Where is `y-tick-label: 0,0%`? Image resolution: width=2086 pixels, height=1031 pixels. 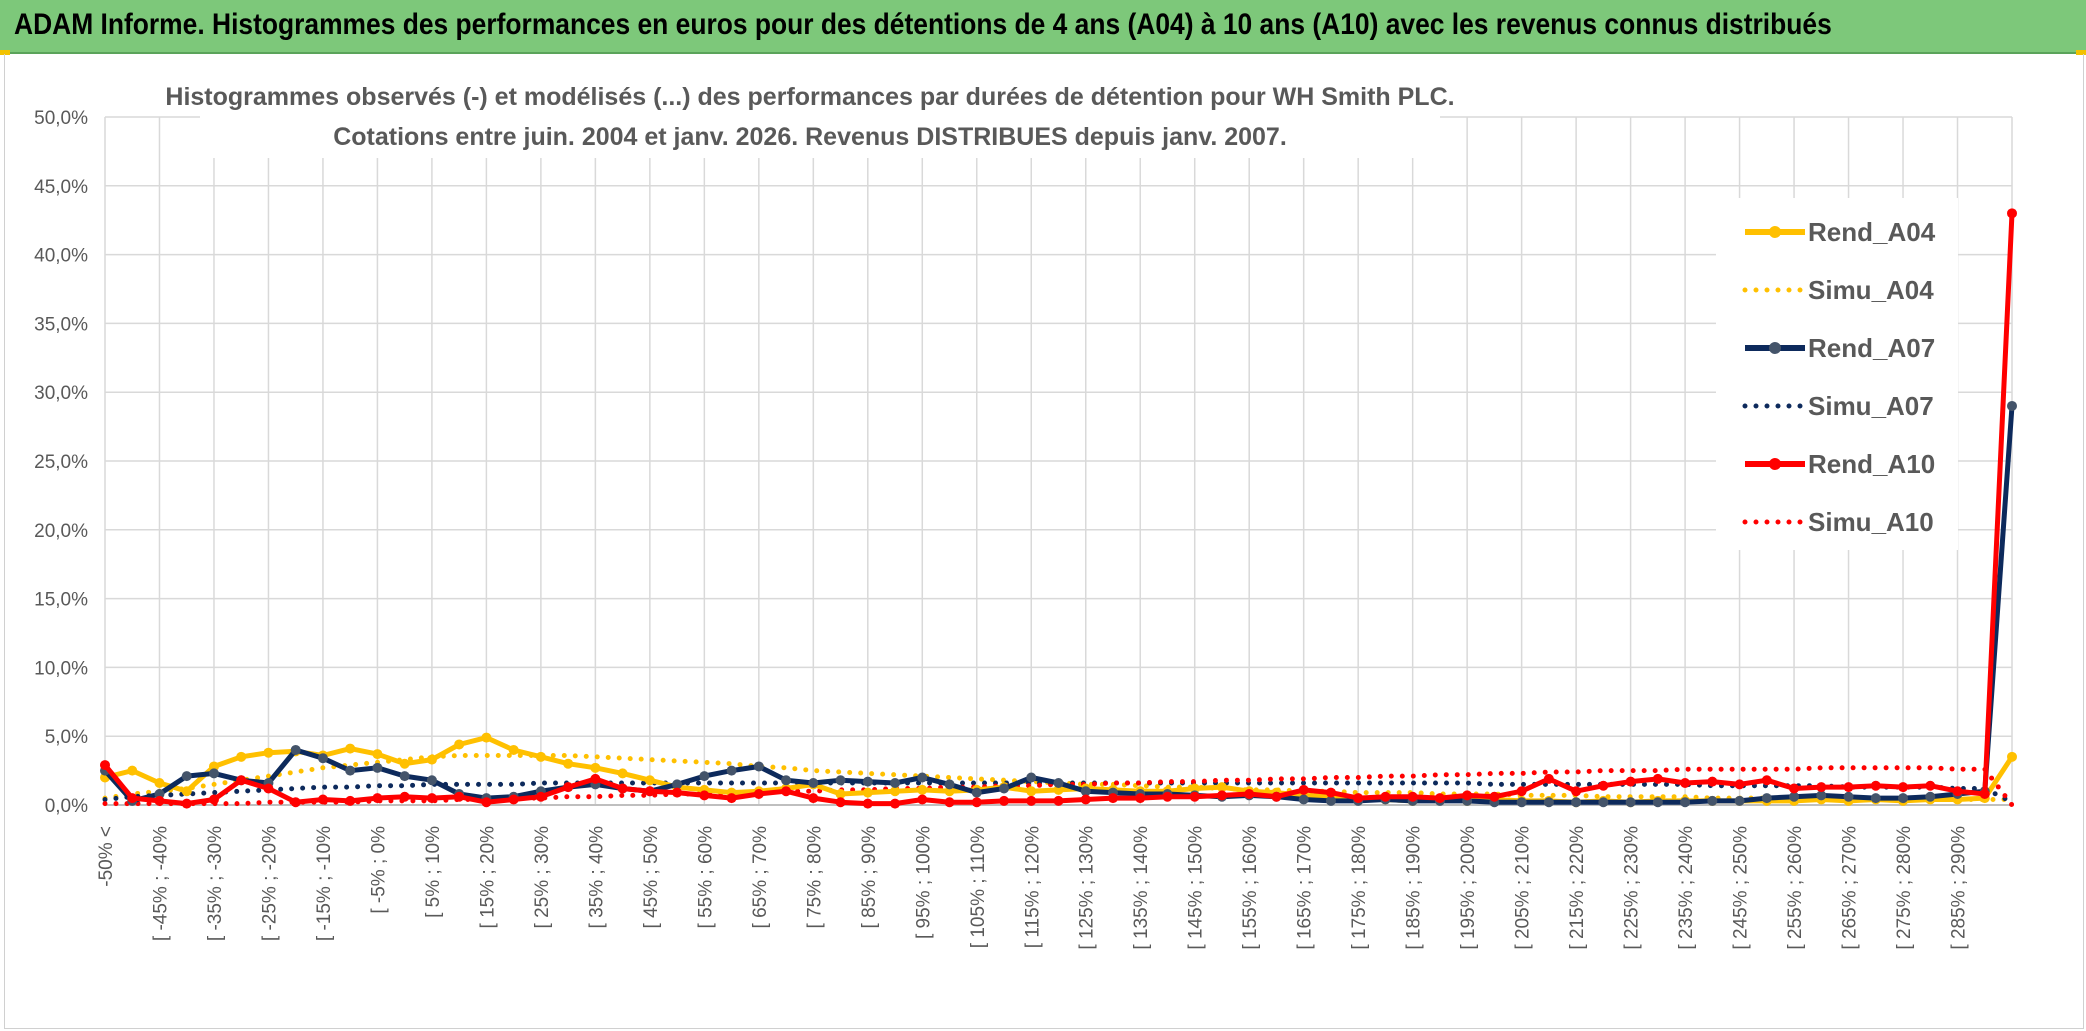 y-tick-label: 0,0% is located at coordinates (66, 806).